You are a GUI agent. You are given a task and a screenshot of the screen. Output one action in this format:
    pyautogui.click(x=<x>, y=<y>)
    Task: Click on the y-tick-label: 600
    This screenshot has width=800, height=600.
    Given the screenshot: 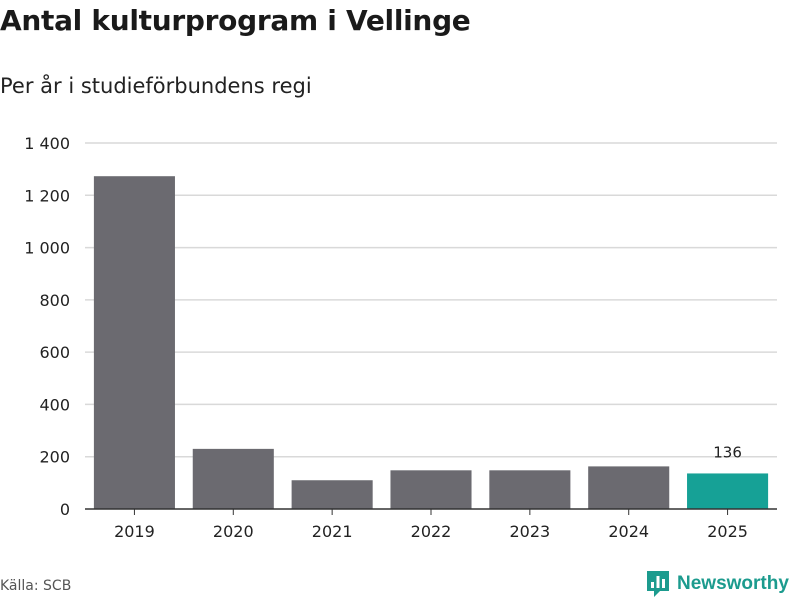 What is the action you would take?
    pyautogui.click(x=54, y=352)
    